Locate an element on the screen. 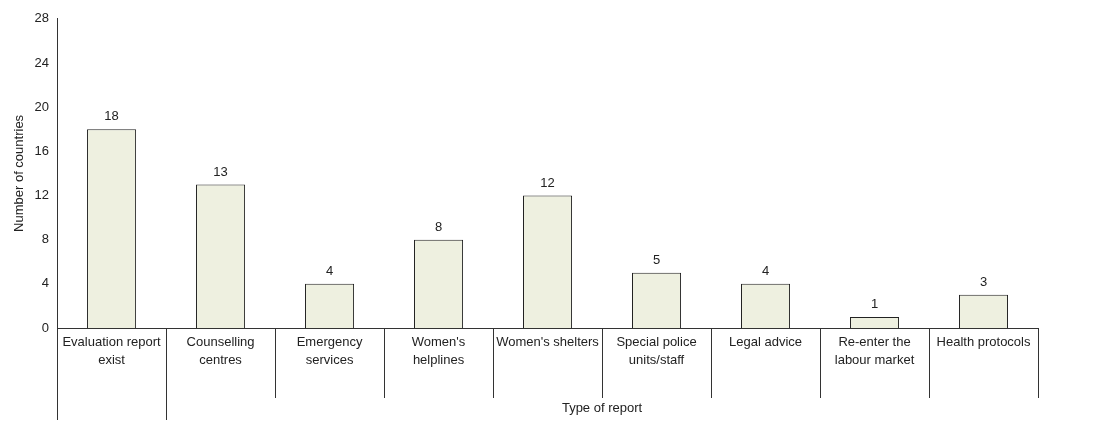 This screenshot has width=1107, height=432. y-tick-label: 28 is located at coordinates (42, 18).